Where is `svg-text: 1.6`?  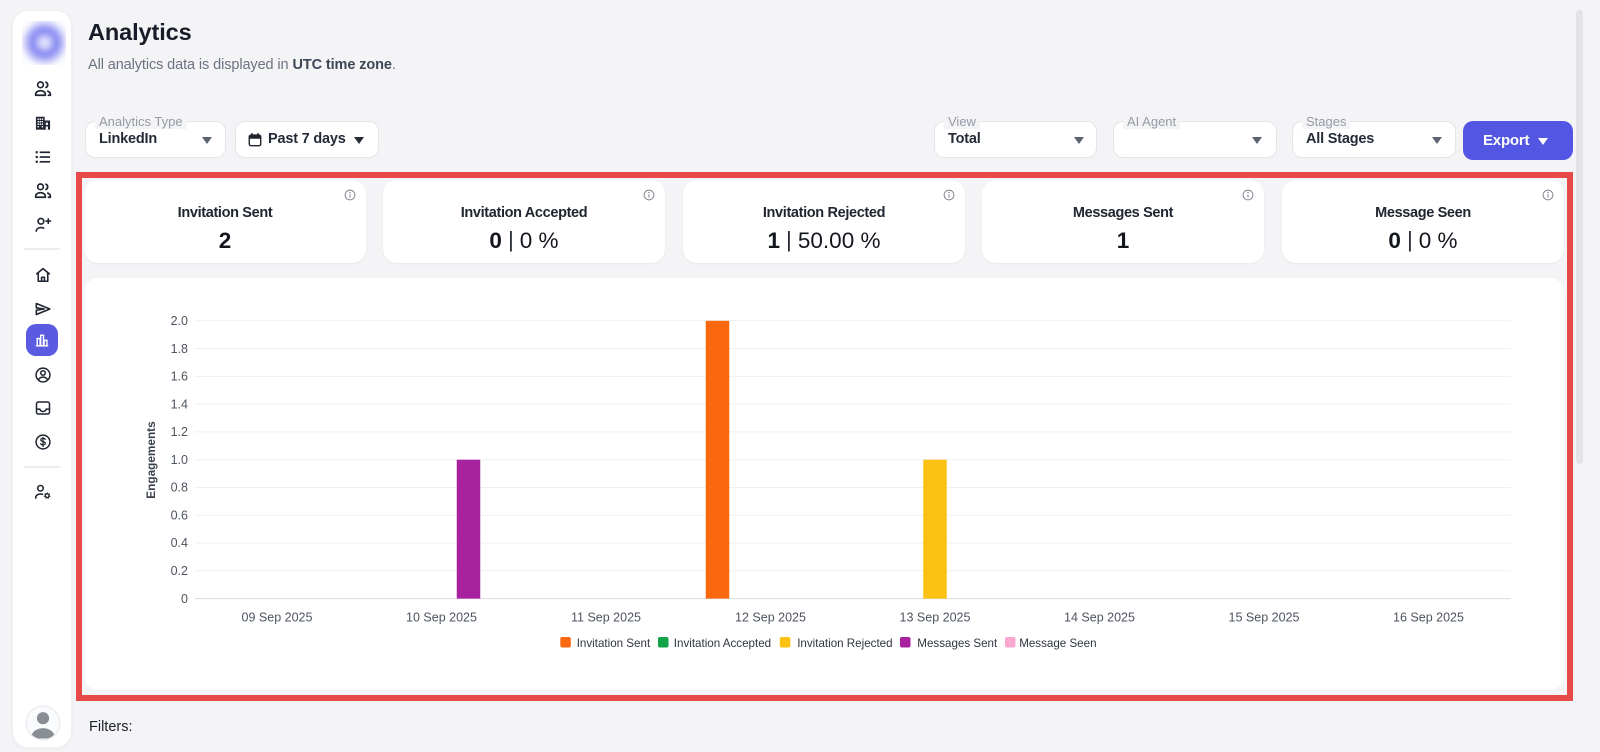
svg-text: 1.6 is located at coordinates (179, 377).